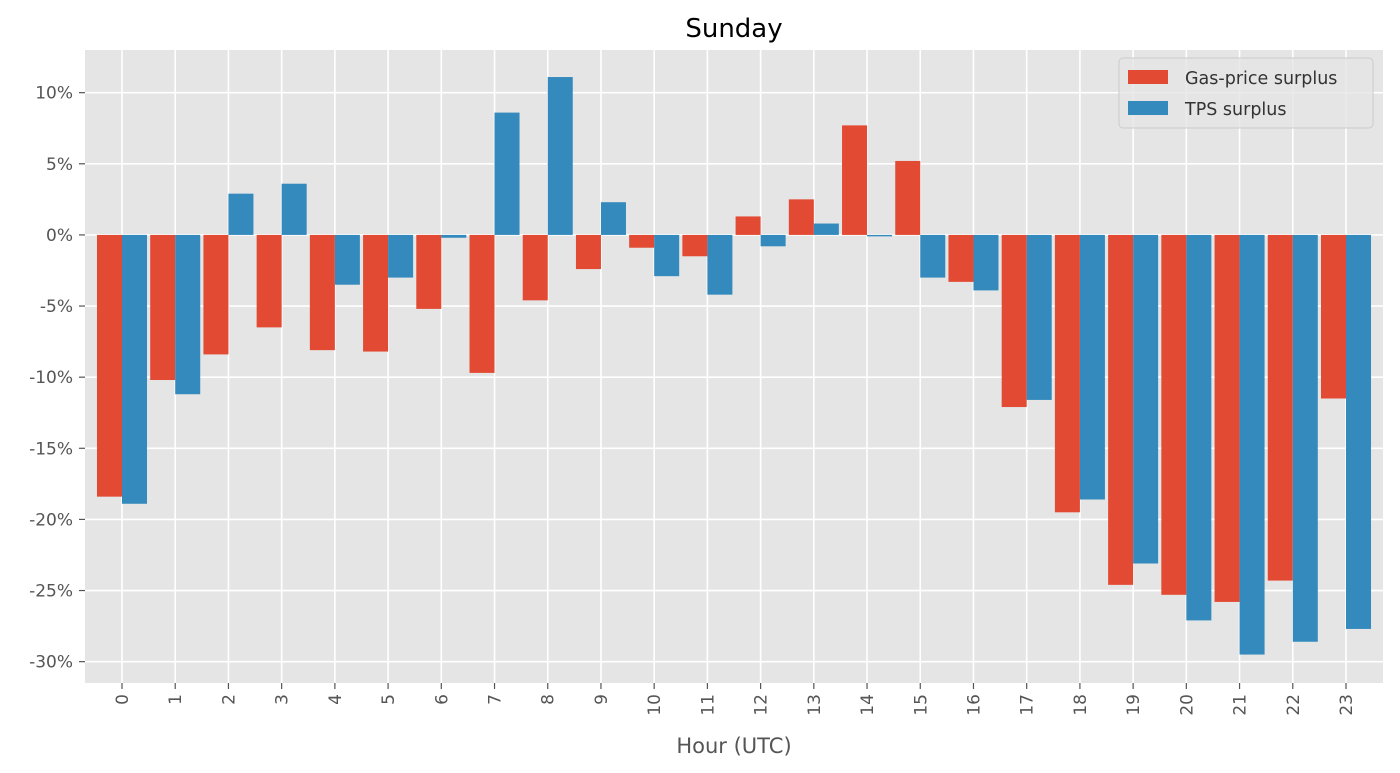 This screenshot has width=1400, height=773. Describe the element at coordinates (1148, 108) in the screenshot. I see `legend-swatch-tps` at that location.